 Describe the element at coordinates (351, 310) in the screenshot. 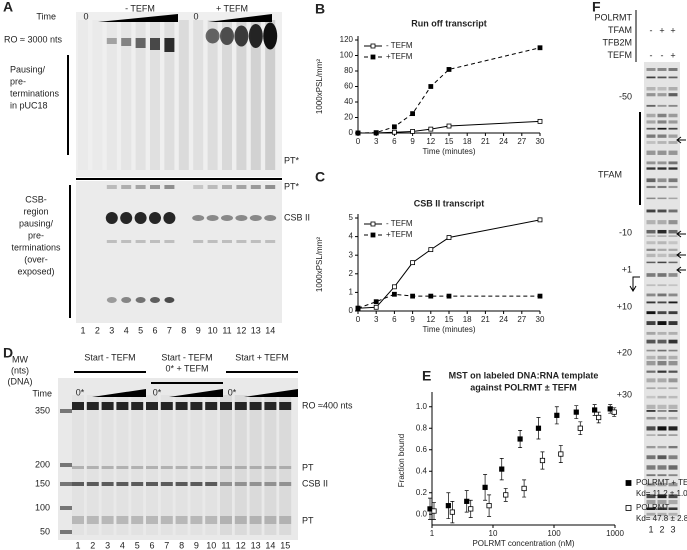

I see `y-tick-label: 0` at that location.